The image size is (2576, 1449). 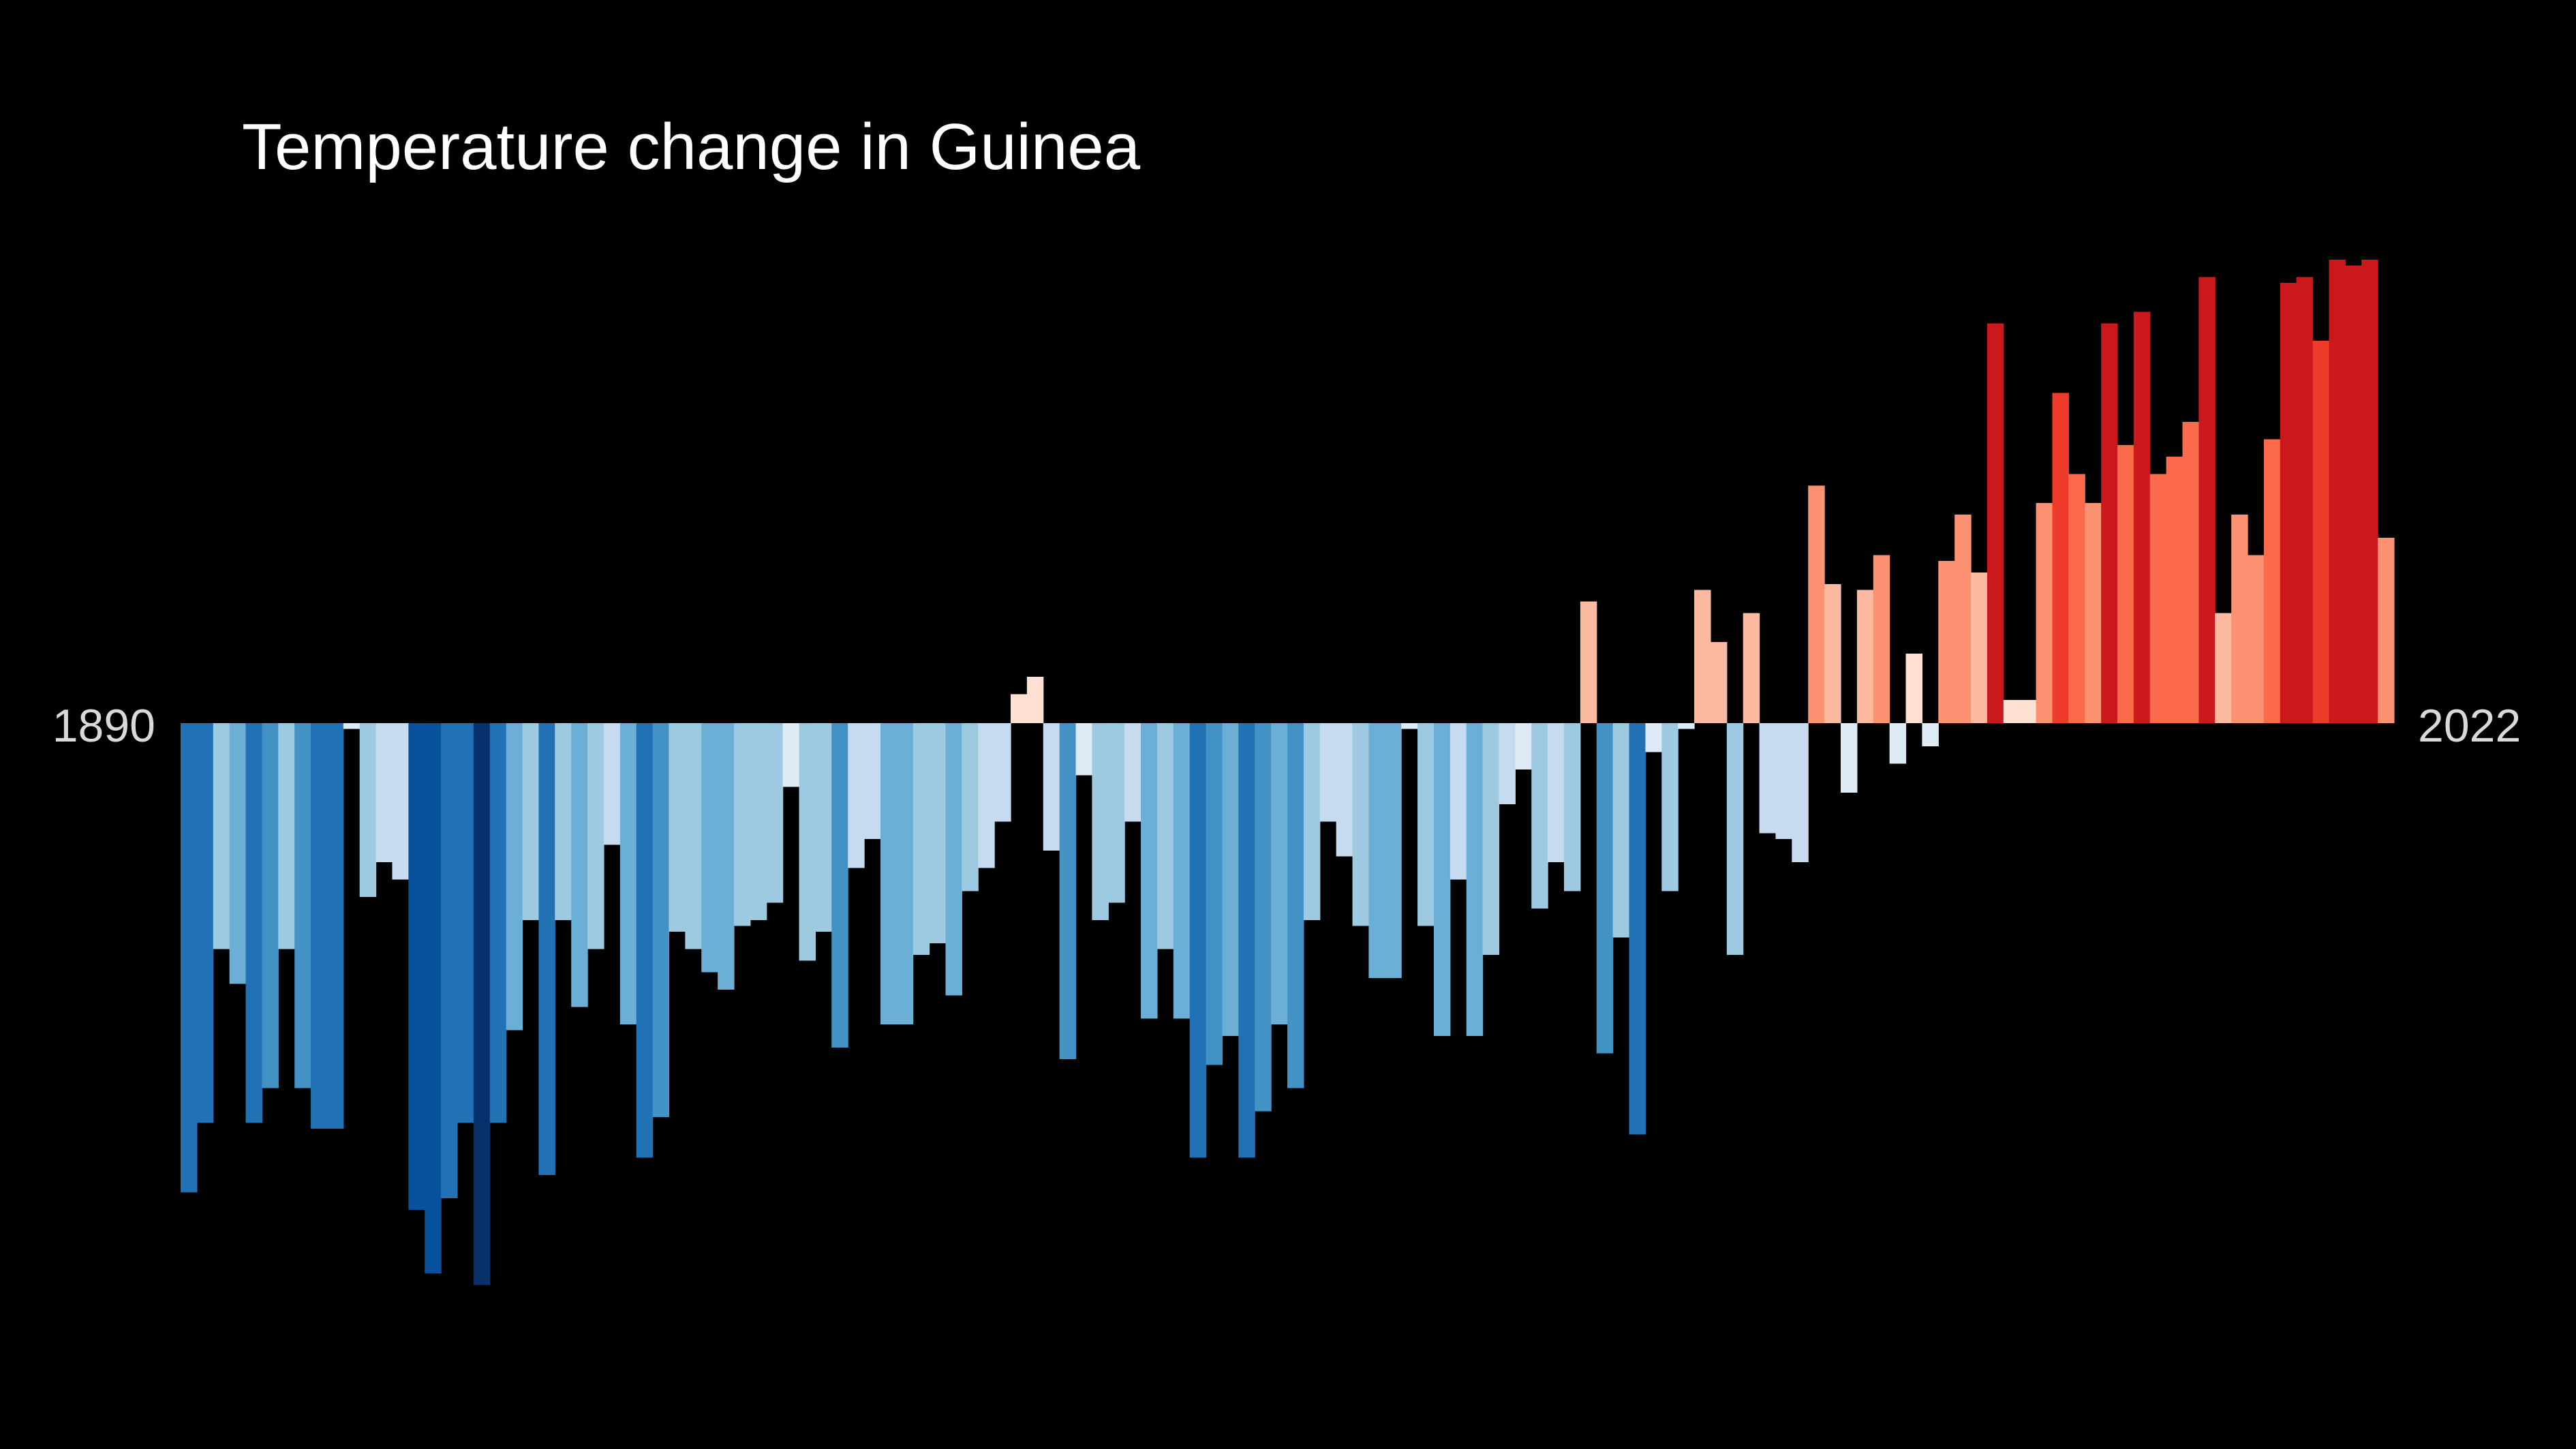 What do you see at coordinates (691, 146) in the screenshot?
I see `chart-title: Temperature change in Guinea` at bounding box center [691, 146].